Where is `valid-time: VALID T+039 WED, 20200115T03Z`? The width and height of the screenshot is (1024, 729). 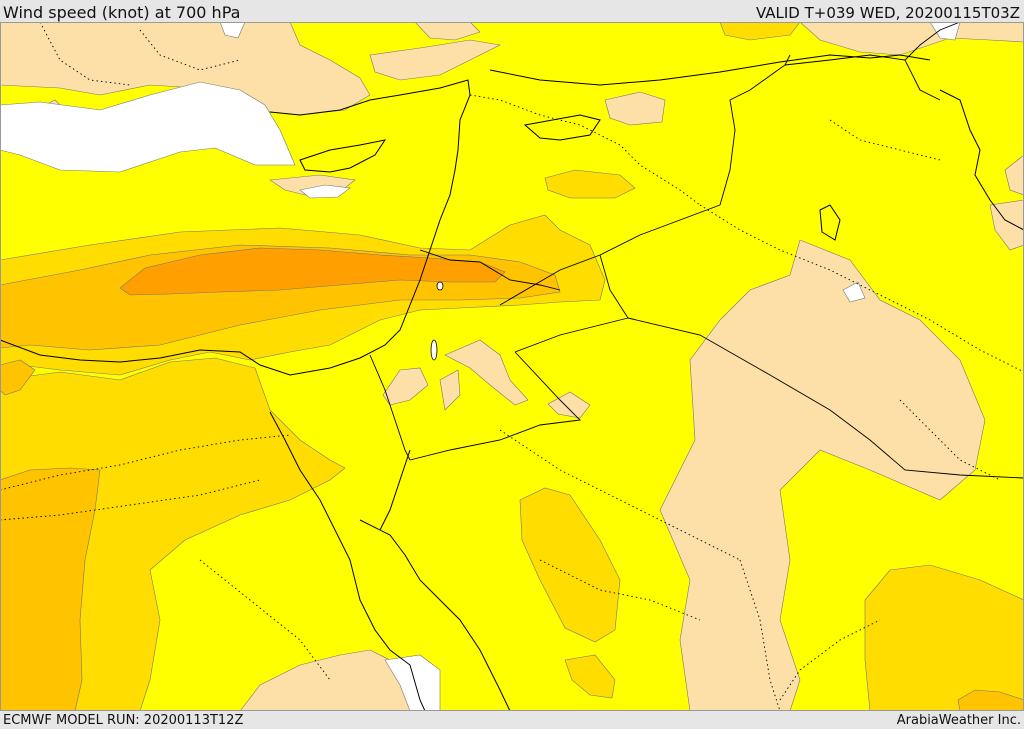
valid-time: VALID T+039 WED, 20200115T03Z is located at coordinates (887, 13).